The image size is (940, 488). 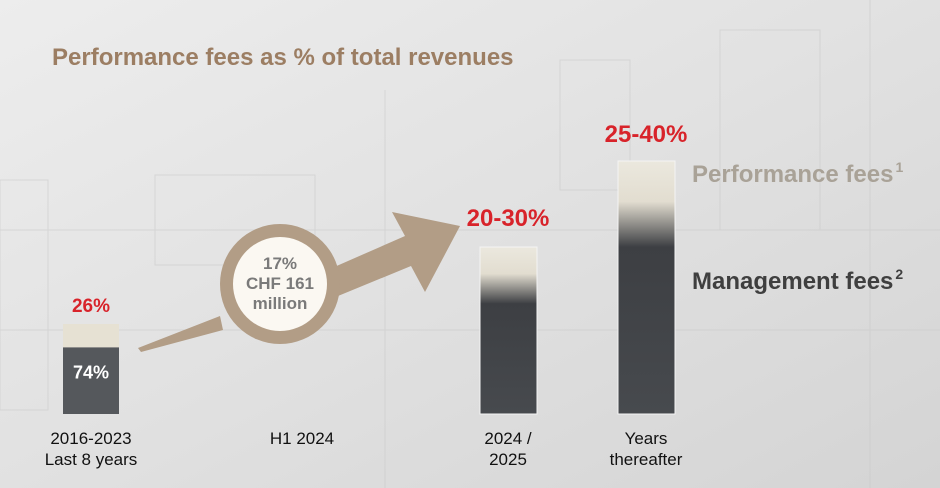 I want to click on trend-arrow-head, so click(x=396, y=254).